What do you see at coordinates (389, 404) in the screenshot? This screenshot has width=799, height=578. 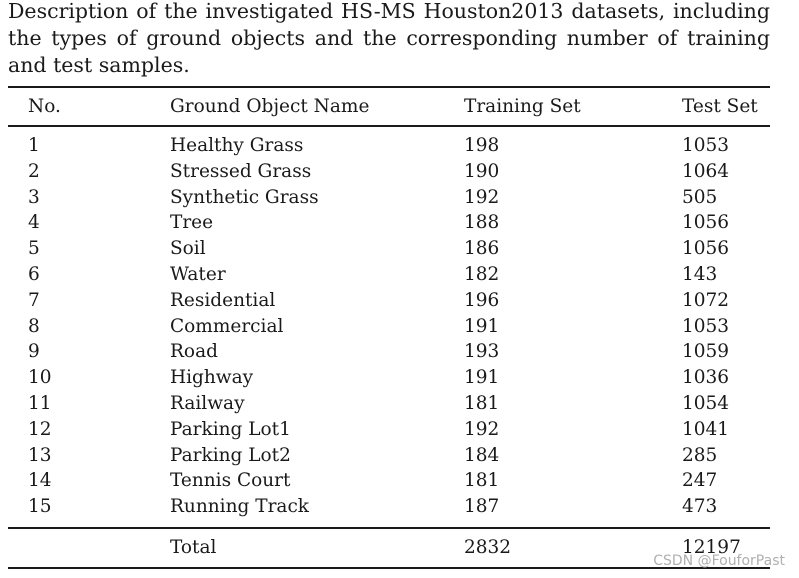 I see `table-row: 11 Railway 181 1054` at bounding box center [389, 404].